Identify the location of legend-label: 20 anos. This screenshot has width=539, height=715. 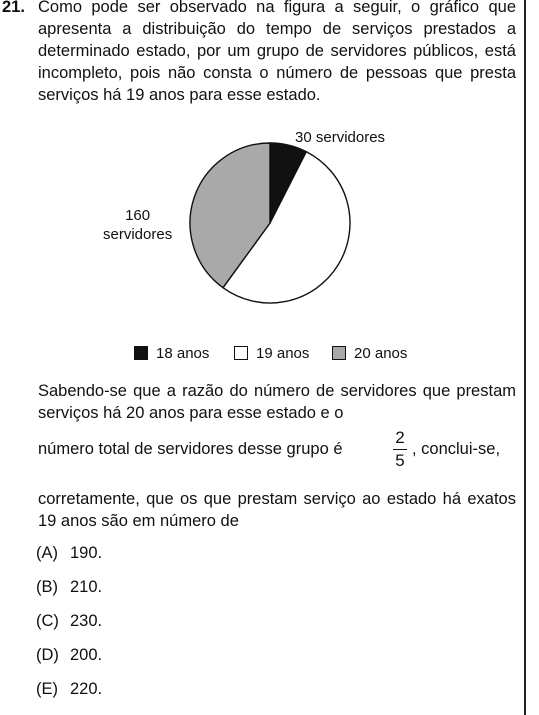
(381, 353).